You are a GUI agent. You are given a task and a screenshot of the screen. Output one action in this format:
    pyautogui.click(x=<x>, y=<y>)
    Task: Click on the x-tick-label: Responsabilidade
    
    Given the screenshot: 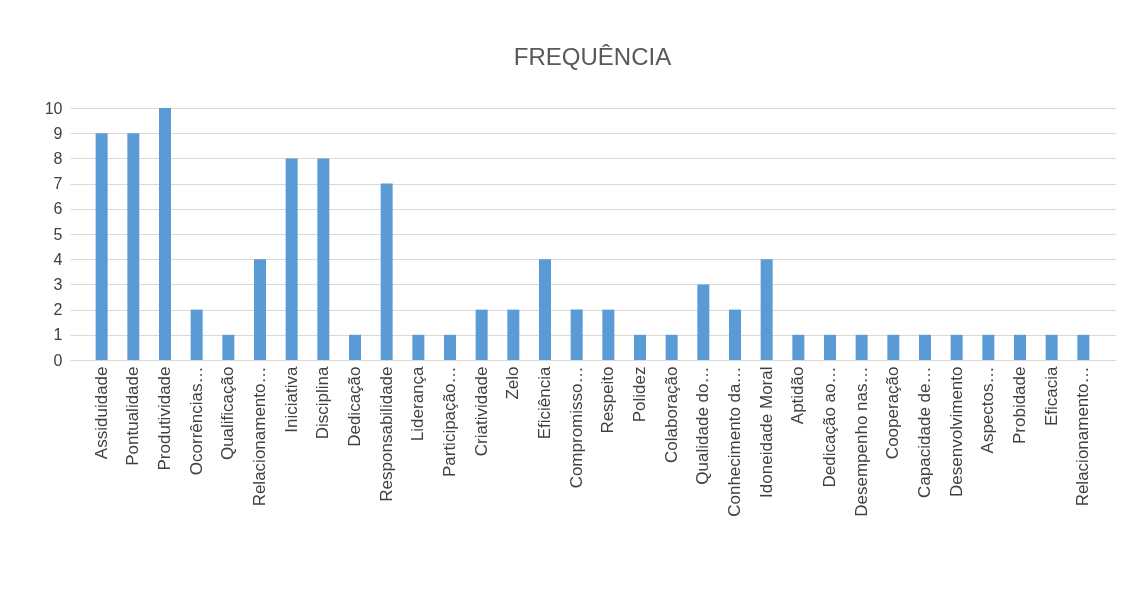 What is the action you would take?
    pyautogui.click(x=386, y=434)
    